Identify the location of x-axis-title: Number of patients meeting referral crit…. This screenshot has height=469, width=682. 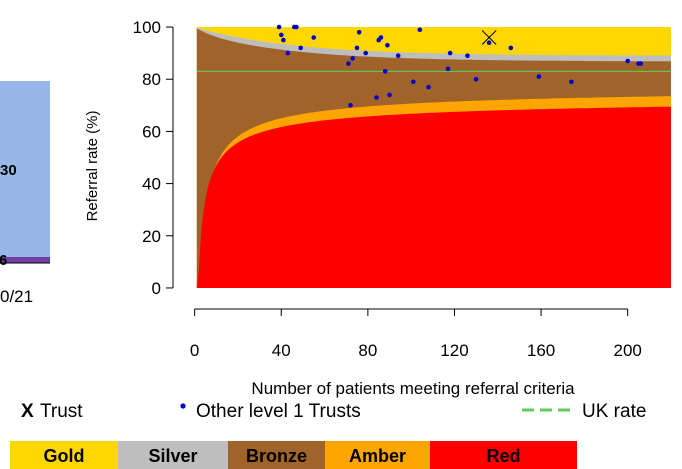
(413, 388).